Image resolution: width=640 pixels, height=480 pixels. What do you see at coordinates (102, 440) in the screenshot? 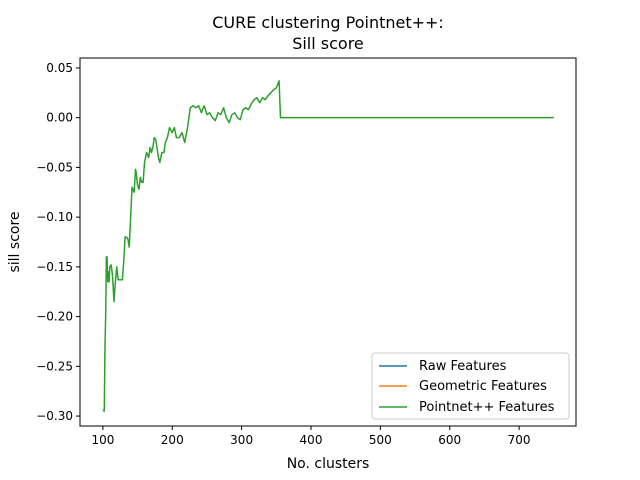
I see `x-tick-label: 100` at bounding box center [102, 440].